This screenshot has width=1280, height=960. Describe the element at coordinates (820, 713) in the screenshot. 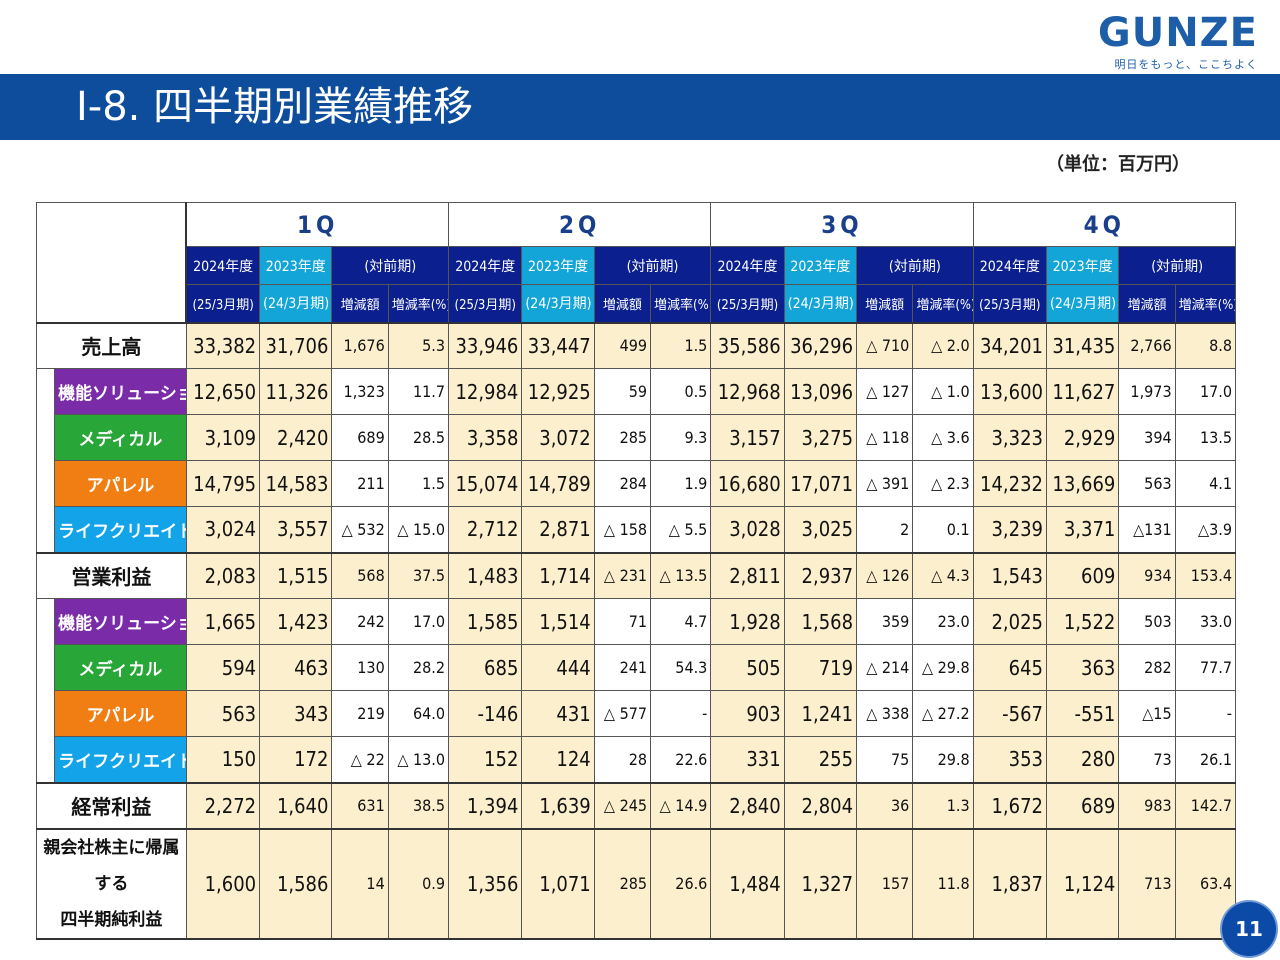

I see `table-cell: 1,241` at that location.